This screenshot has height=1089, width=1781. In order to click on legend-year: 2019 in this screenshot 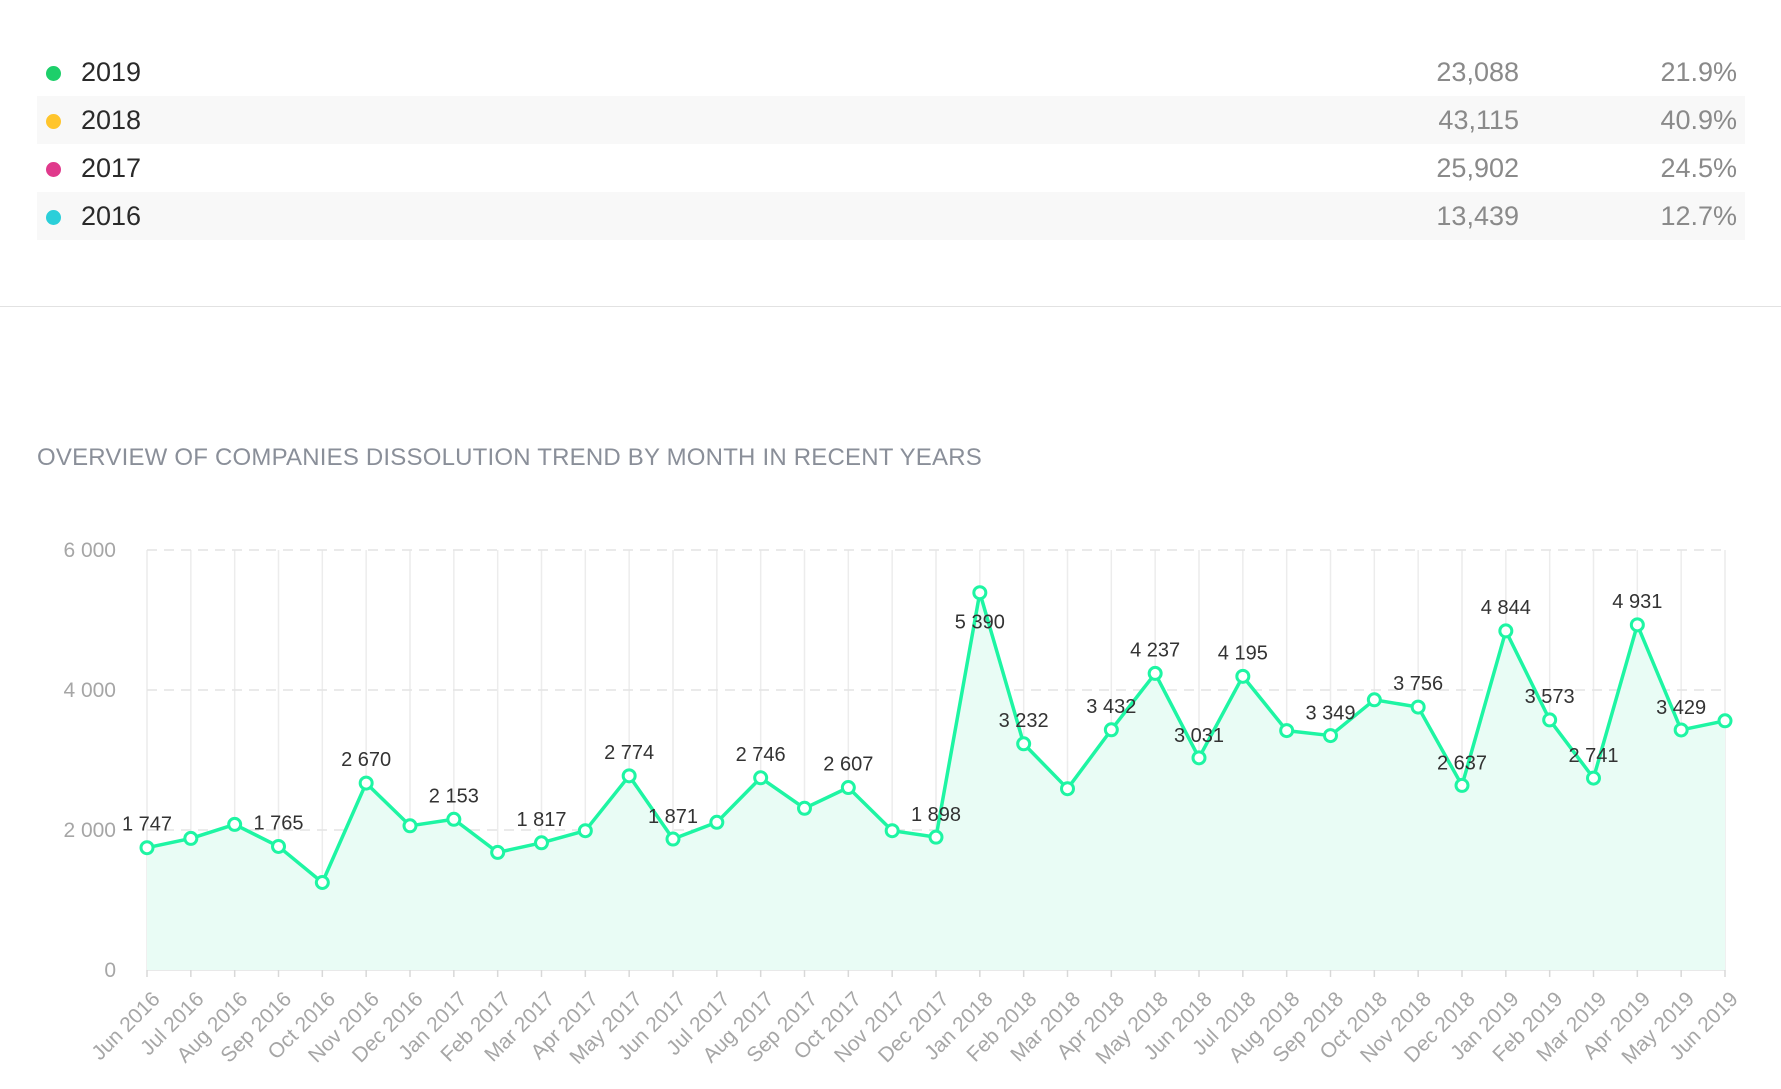, I will do `click(111, 72)`.